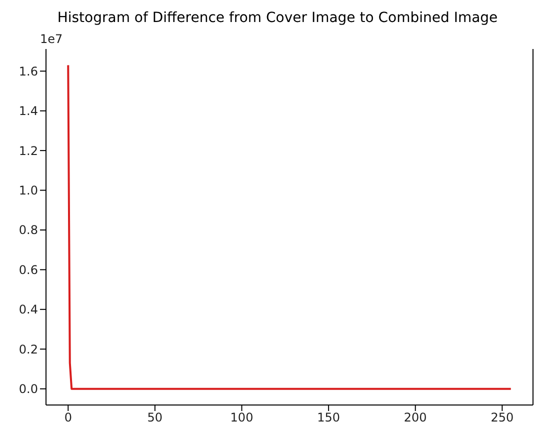 Image resolution: width=547 pixels, height=441 pixels. What do you see at coordinates (28, 151) in the screenshot?
I see `y-tick-label: 1.2` at bounding box center [28, 151].